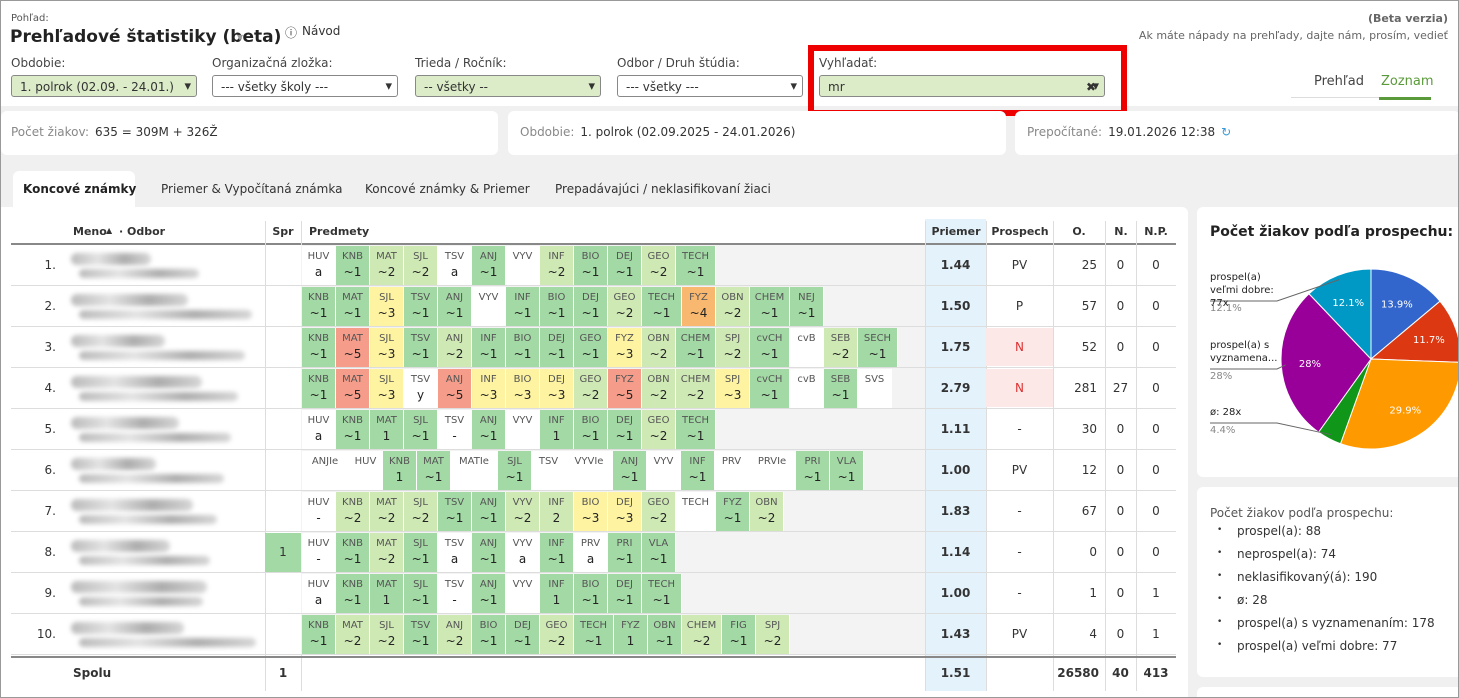 The width and height of the screenshot is (1459, 698). What do you see at coordinates (699, 306) in the screenshot?
I see `subject-cell: FYZ~4` at bounding box center [699, 306].